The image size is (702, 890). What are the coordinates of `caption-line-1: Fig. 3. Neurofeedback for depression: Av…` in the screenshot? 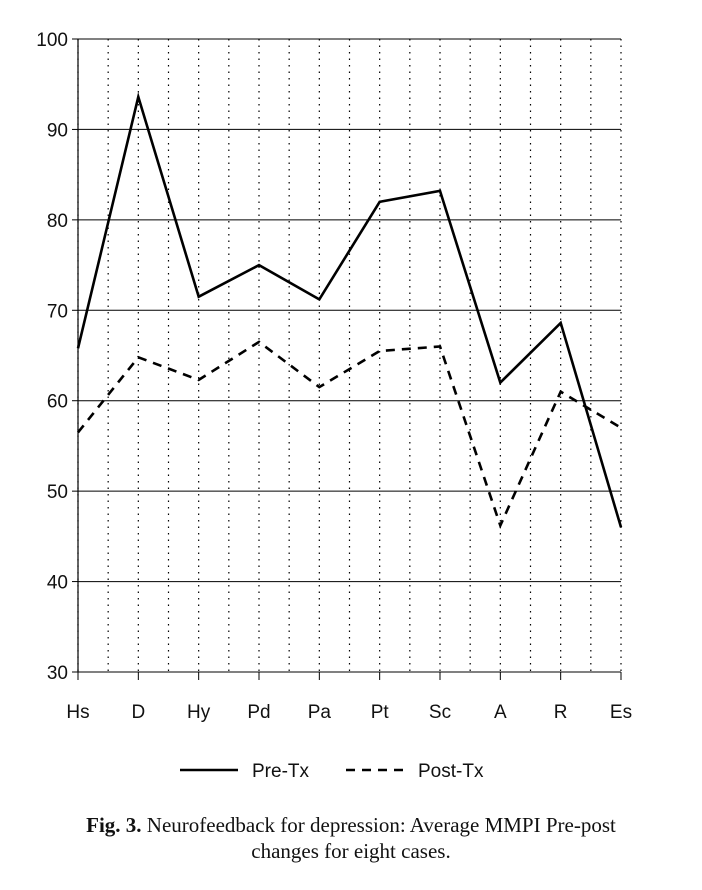 It's located at (351, 825).